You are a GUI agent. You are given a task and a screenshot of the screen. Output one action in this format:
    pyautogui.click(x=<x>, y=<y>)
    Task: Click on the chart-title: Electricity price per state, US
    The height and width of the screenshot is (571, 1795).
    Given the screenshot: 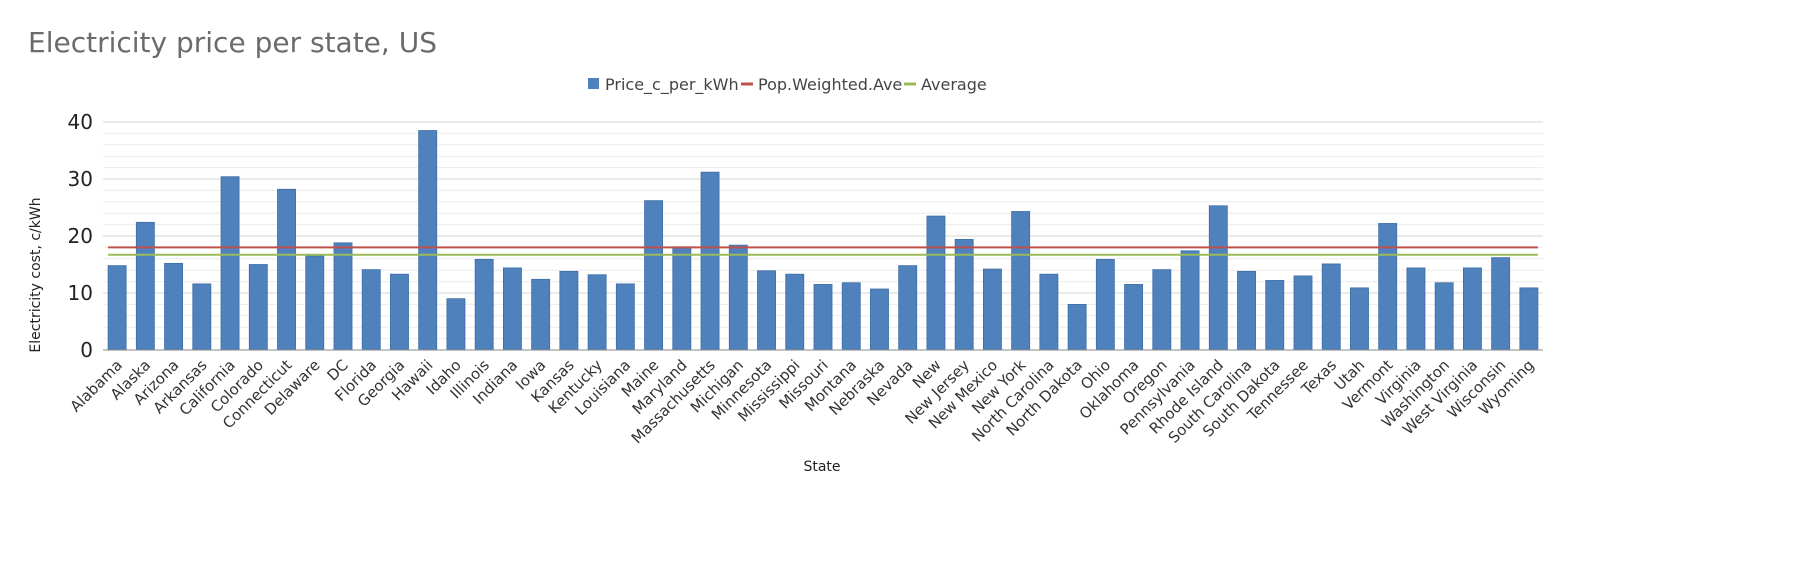 What is the action you would take?
    pyautogui.click(x=232, y=42)
    